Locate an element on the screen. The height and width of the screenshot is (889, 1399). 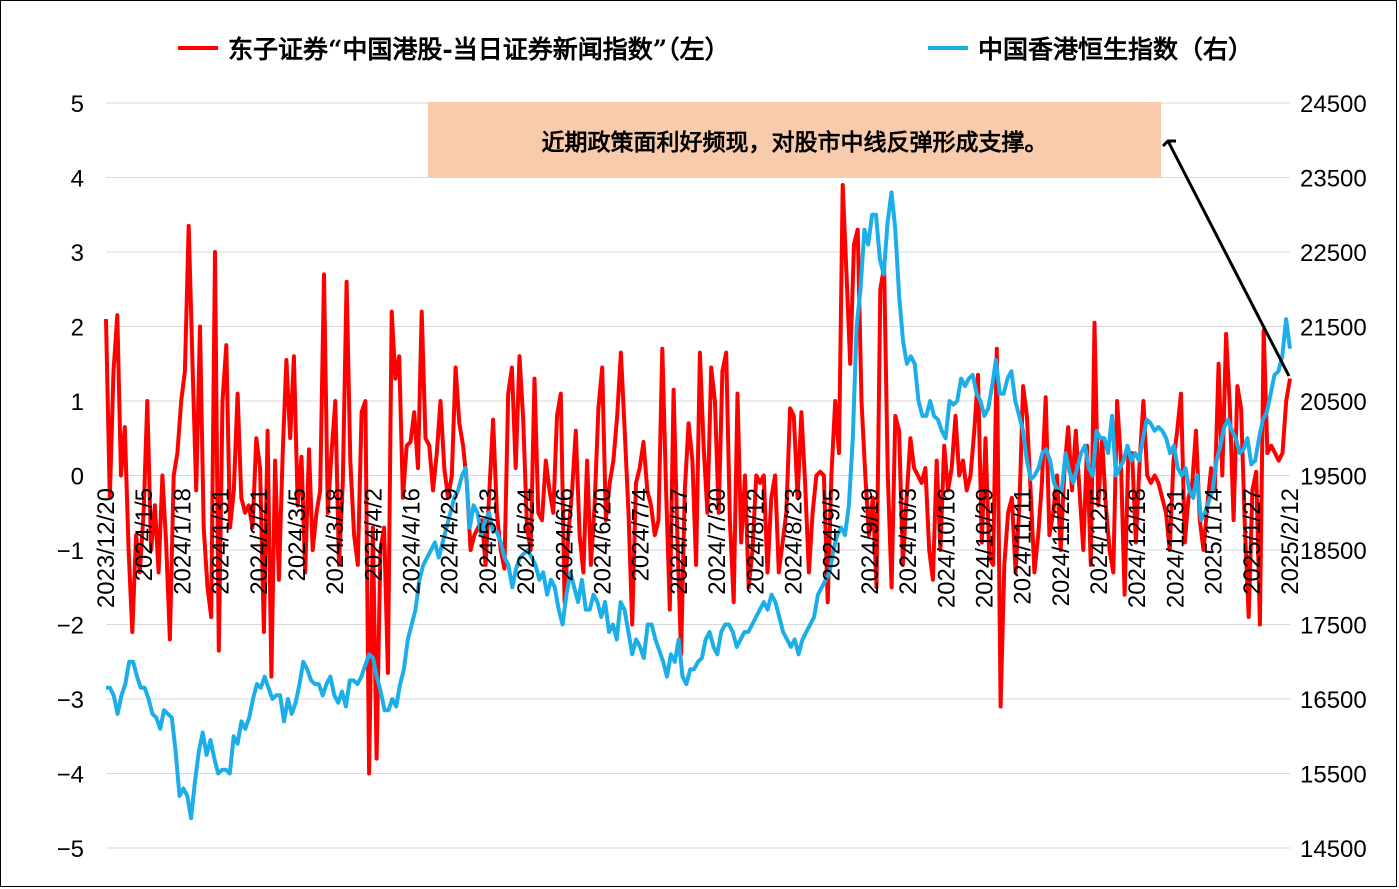
x-tick-label: 2024/4/2 is located at coordinates (373, 534).